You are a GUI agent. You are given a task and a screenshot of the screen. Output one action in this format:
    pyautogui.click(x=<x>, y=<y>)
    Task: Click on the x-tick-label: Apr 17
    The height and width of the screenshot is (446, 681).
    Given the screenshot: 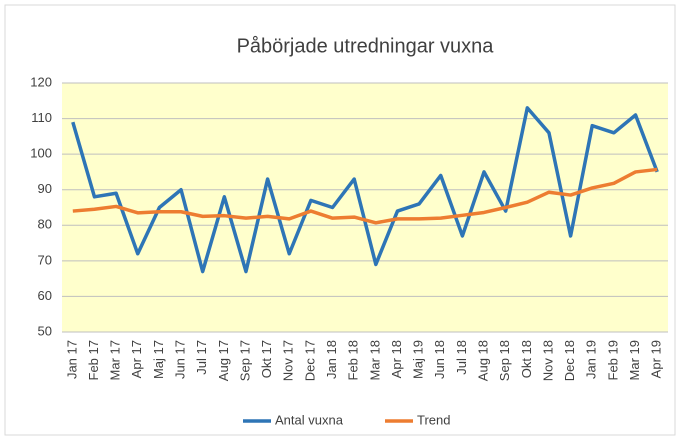 What is the action you would take?
    pyautogui.click(x=136, y=359)
    